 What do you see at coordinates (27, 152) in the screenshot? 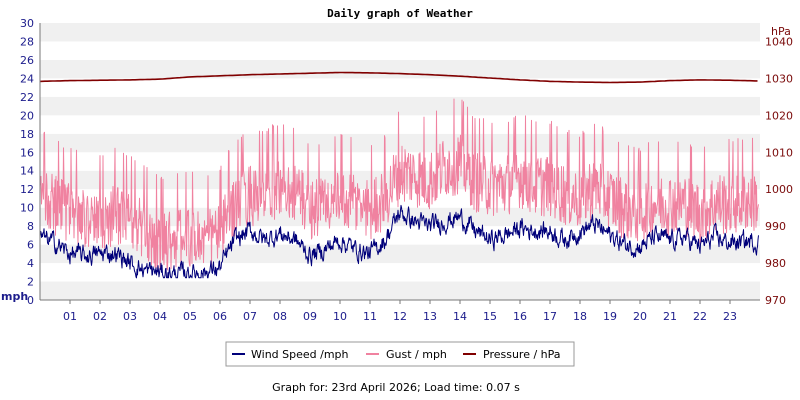
I see `left-tick-label: 16` at bounding box center [27, 152].